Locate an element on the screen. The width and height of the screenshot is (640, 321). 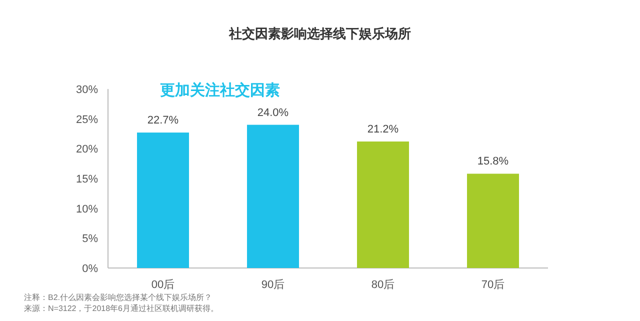
y-tick-label: 20% is located at coordinates (87, 150).